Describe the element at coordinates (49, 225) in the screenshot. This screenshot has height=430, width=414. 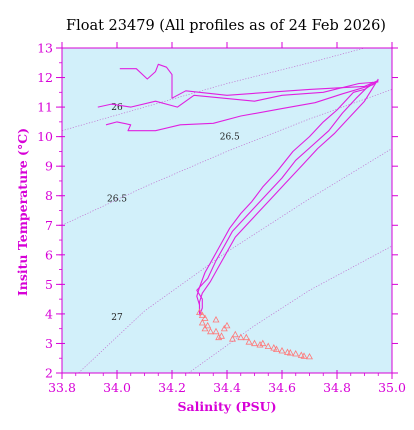
I see `y-tick-label: 7` at that location.